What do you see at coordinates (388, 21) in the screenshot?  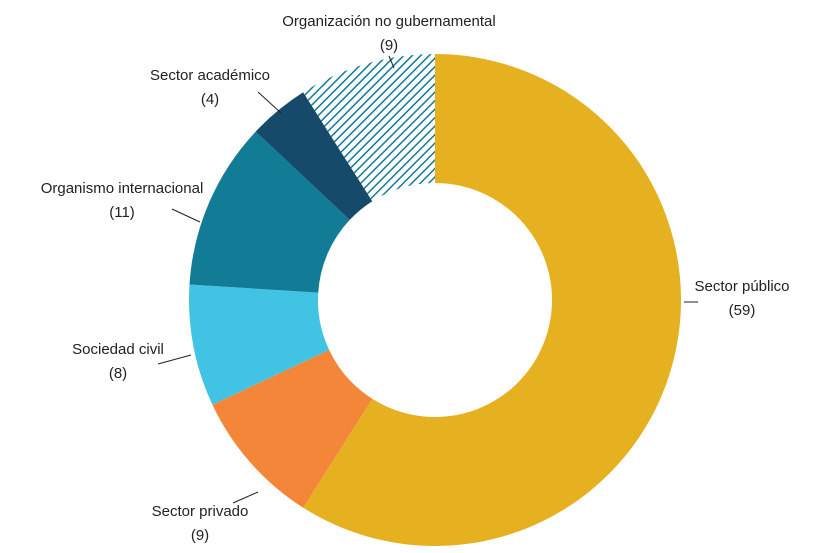 I see `slice-label: Organización no gubernamental` at bounding box center [388, 21].